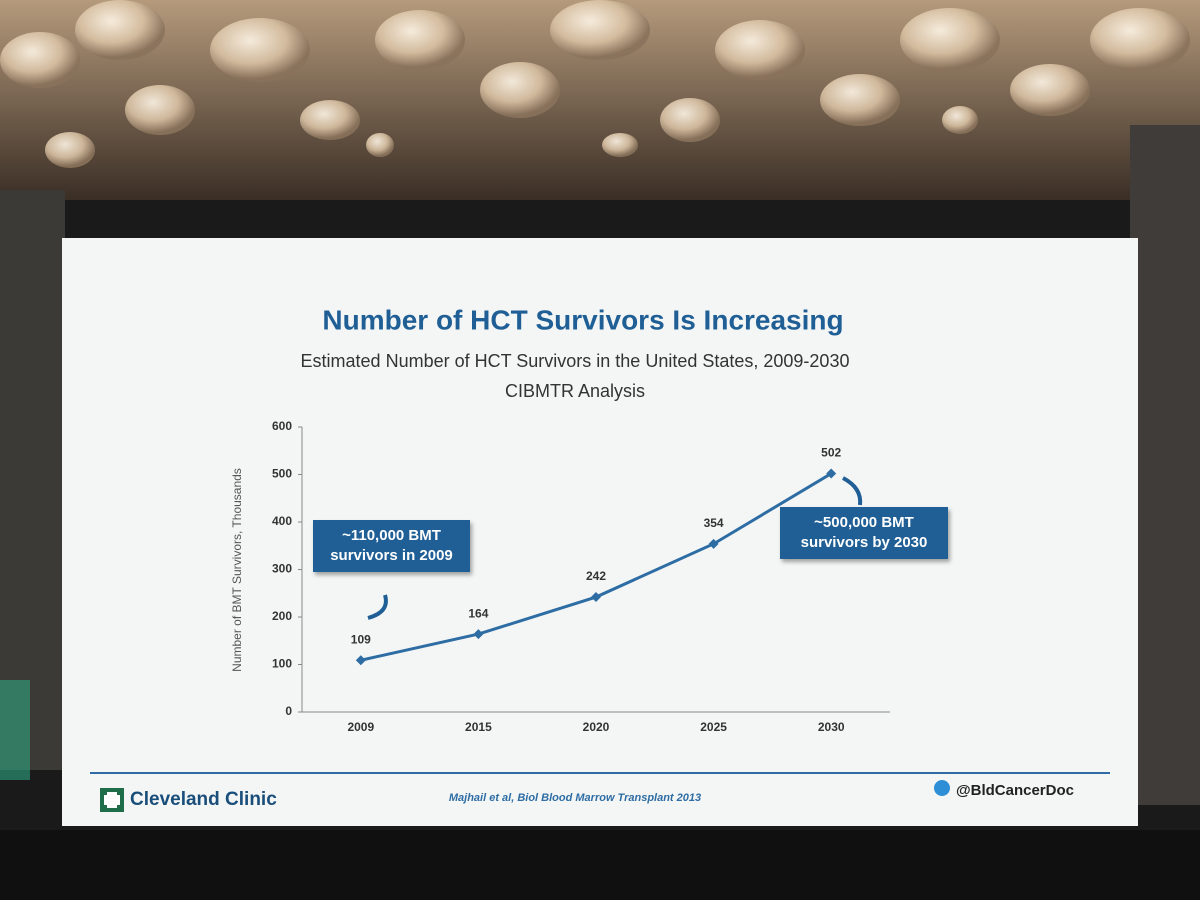  What do you see at coordinates (596, 576) in the screenshot?
I see `data-label: 242` at bounding box center [596, 576].